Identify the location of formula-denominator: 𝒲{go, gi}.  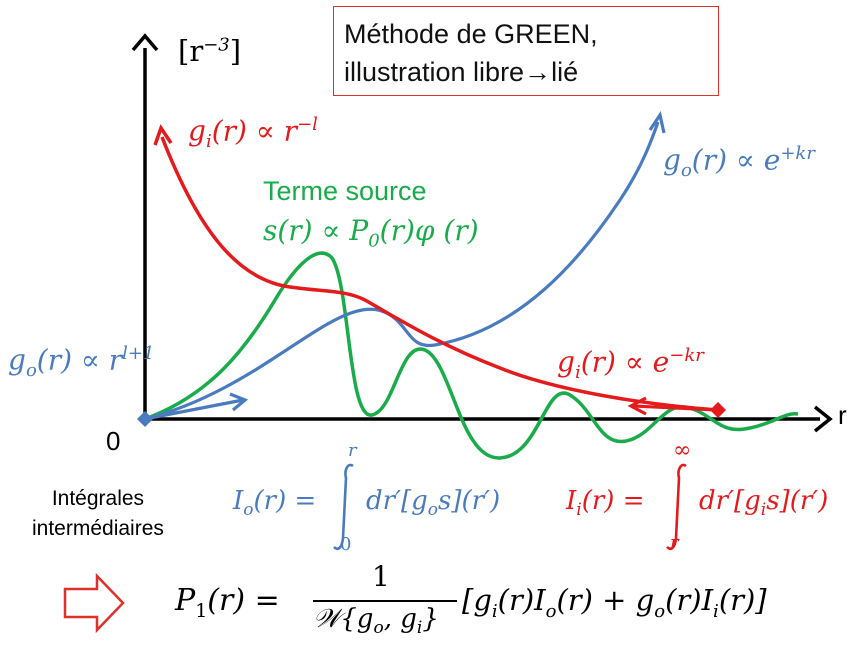
(376, 621).